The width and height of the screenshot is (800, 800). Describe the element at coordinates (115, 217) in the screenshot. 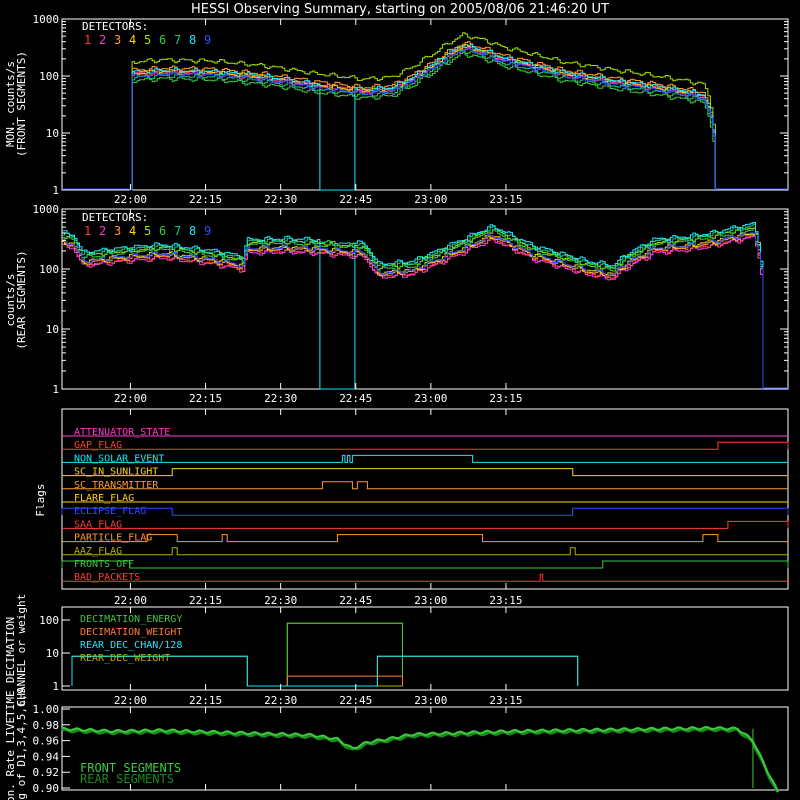

I see `rear-detectors-header: DETECTORS:` at that location.